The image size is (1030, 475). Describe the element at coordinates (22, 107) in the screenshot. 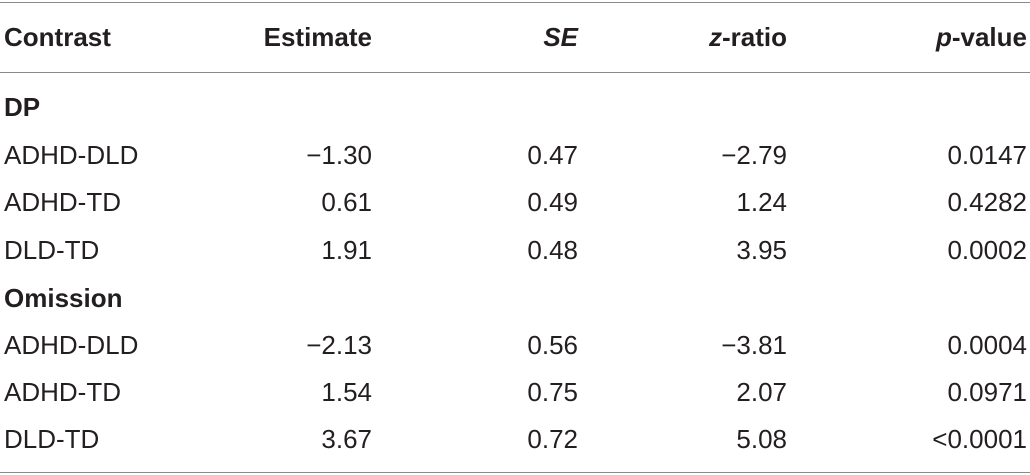

I see `group-title-dp: DP` at that location.